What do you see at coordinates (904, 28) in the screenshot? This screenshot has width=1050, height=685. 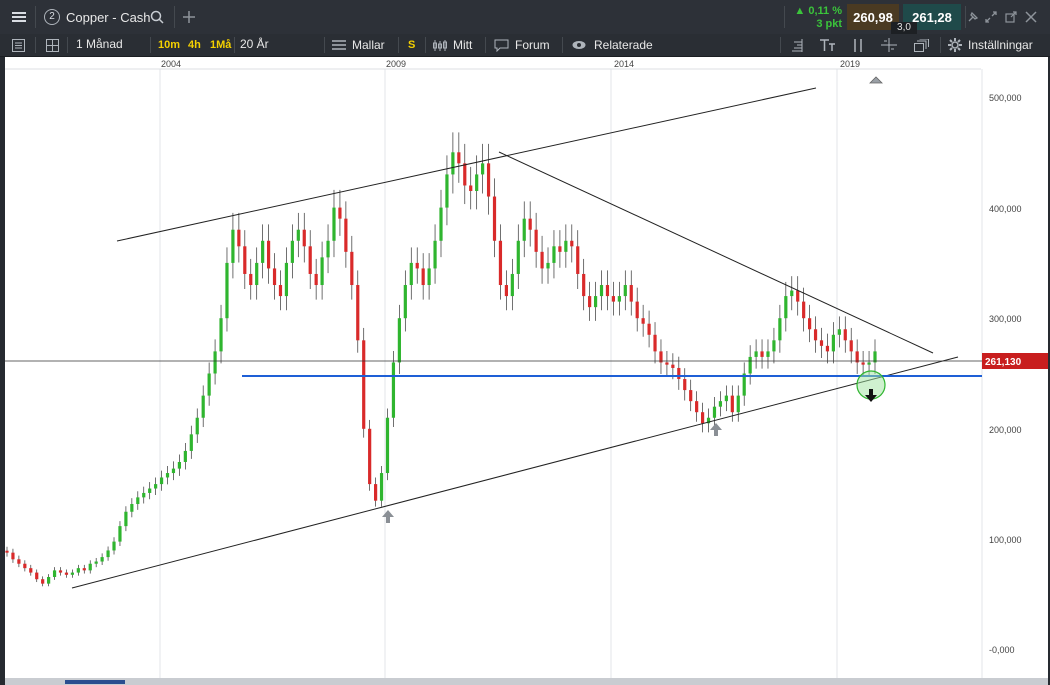 I see `spread-value: 3,0` at bounding box center [904, 28].